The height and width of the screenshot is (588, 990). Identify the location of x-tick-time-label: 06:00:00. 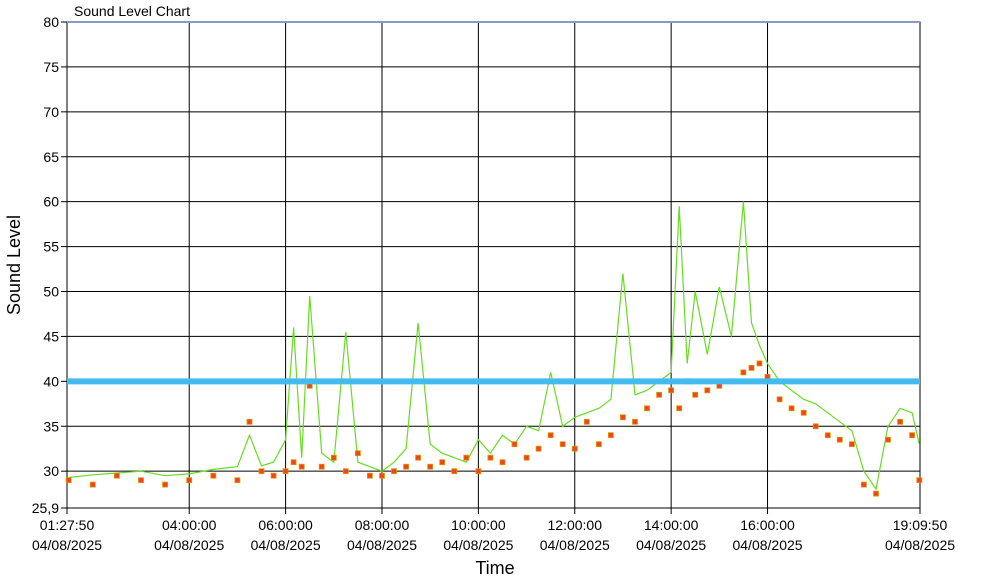
(285, 525).